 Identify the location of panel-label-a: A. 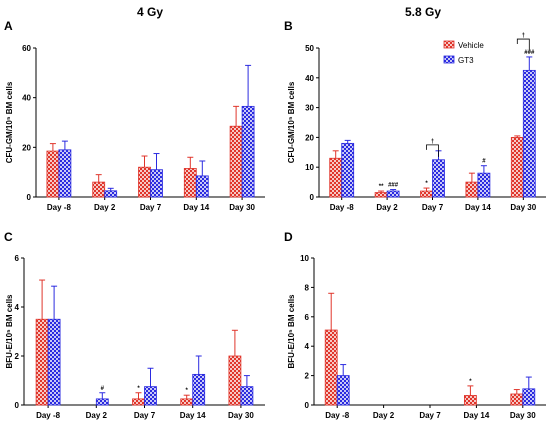
(8, 26).